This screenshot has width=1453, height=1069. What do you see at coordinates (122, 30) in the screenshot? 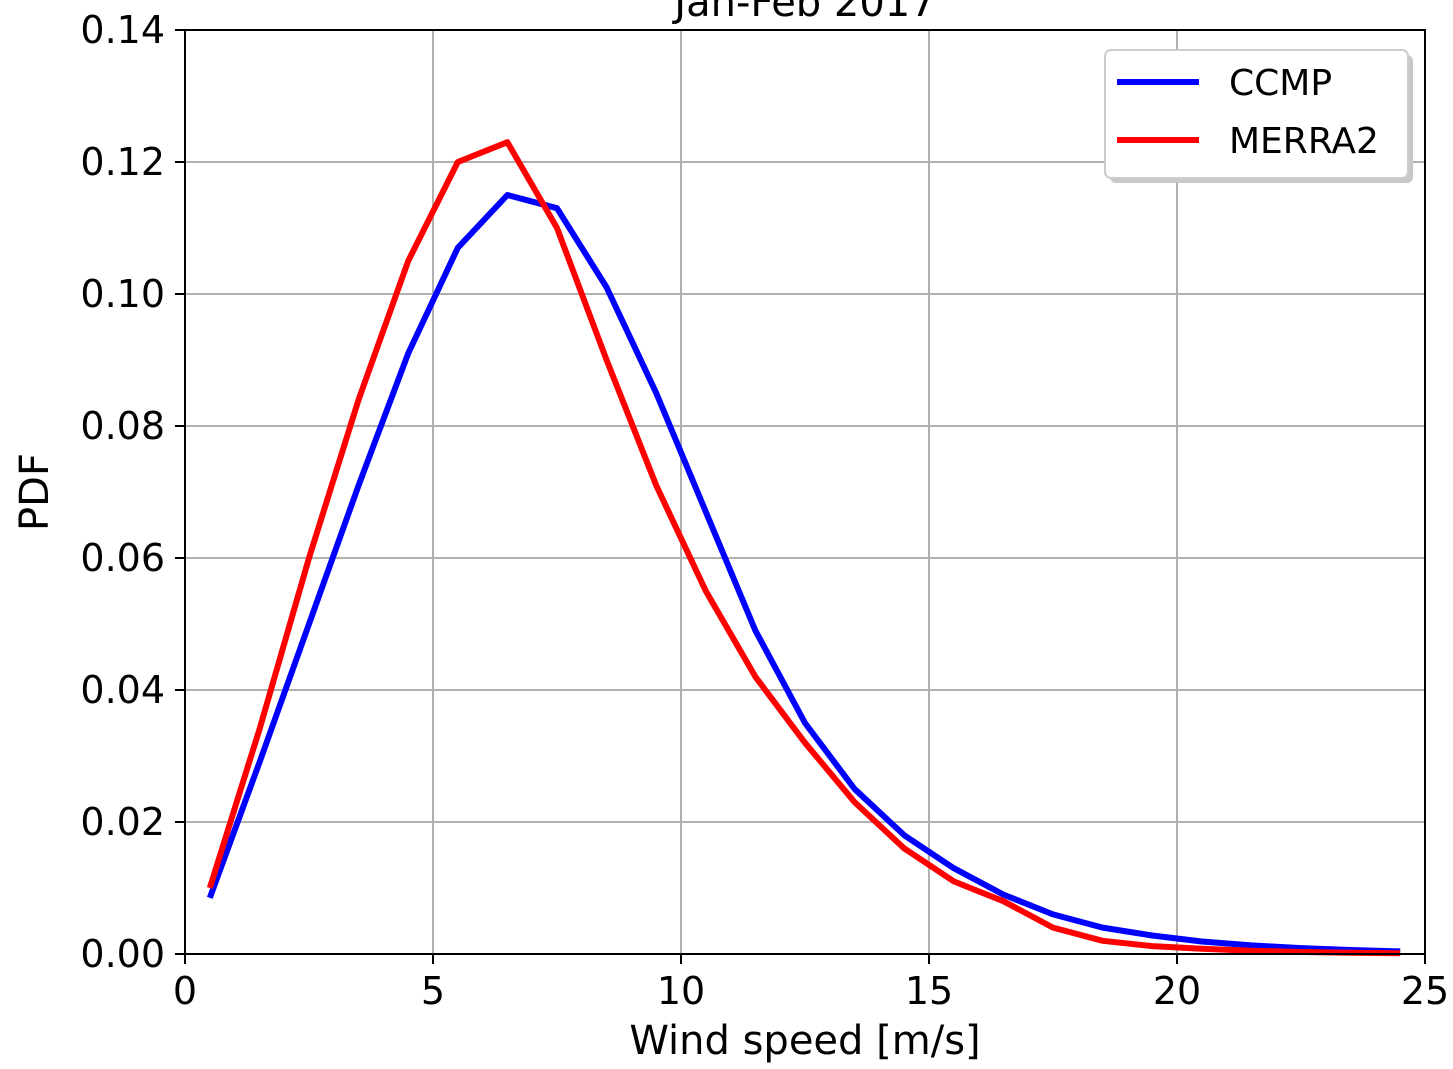
I see `y-tick-label: 0.14` at bounding box center [122, 30].